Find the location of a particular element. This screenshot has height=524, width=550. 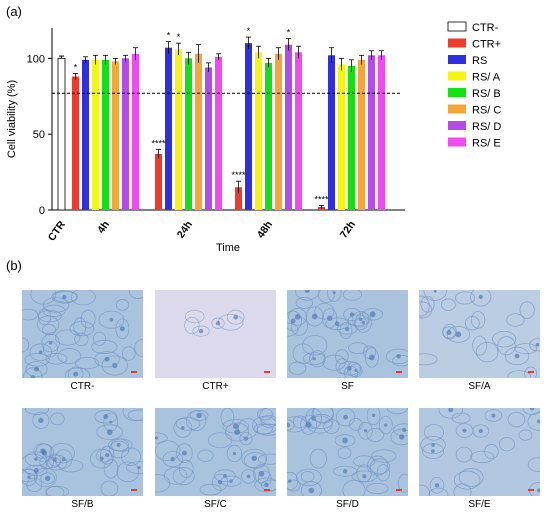

x-tick-label: CTR is located at coordinates (57, 231).